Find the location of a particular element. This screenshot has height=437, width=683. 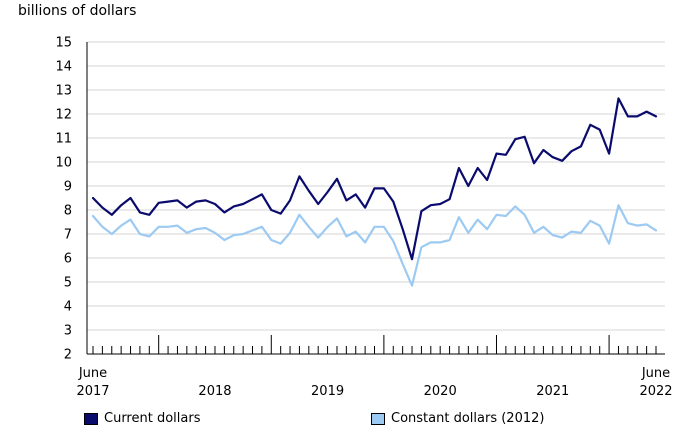

x-tick-label-2018: 2018 is located at coordinates (214, 391).